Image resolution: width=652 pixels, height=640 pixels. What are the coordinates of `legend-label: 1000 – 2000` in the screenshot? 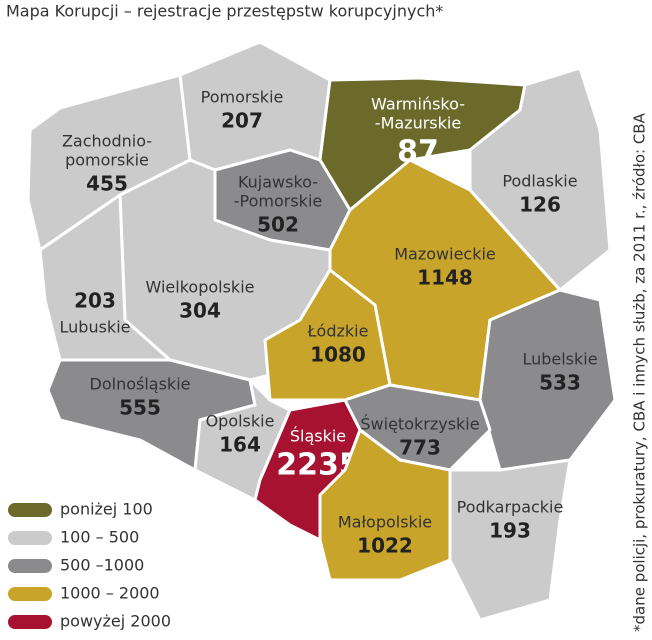 It's located at (110, 593).